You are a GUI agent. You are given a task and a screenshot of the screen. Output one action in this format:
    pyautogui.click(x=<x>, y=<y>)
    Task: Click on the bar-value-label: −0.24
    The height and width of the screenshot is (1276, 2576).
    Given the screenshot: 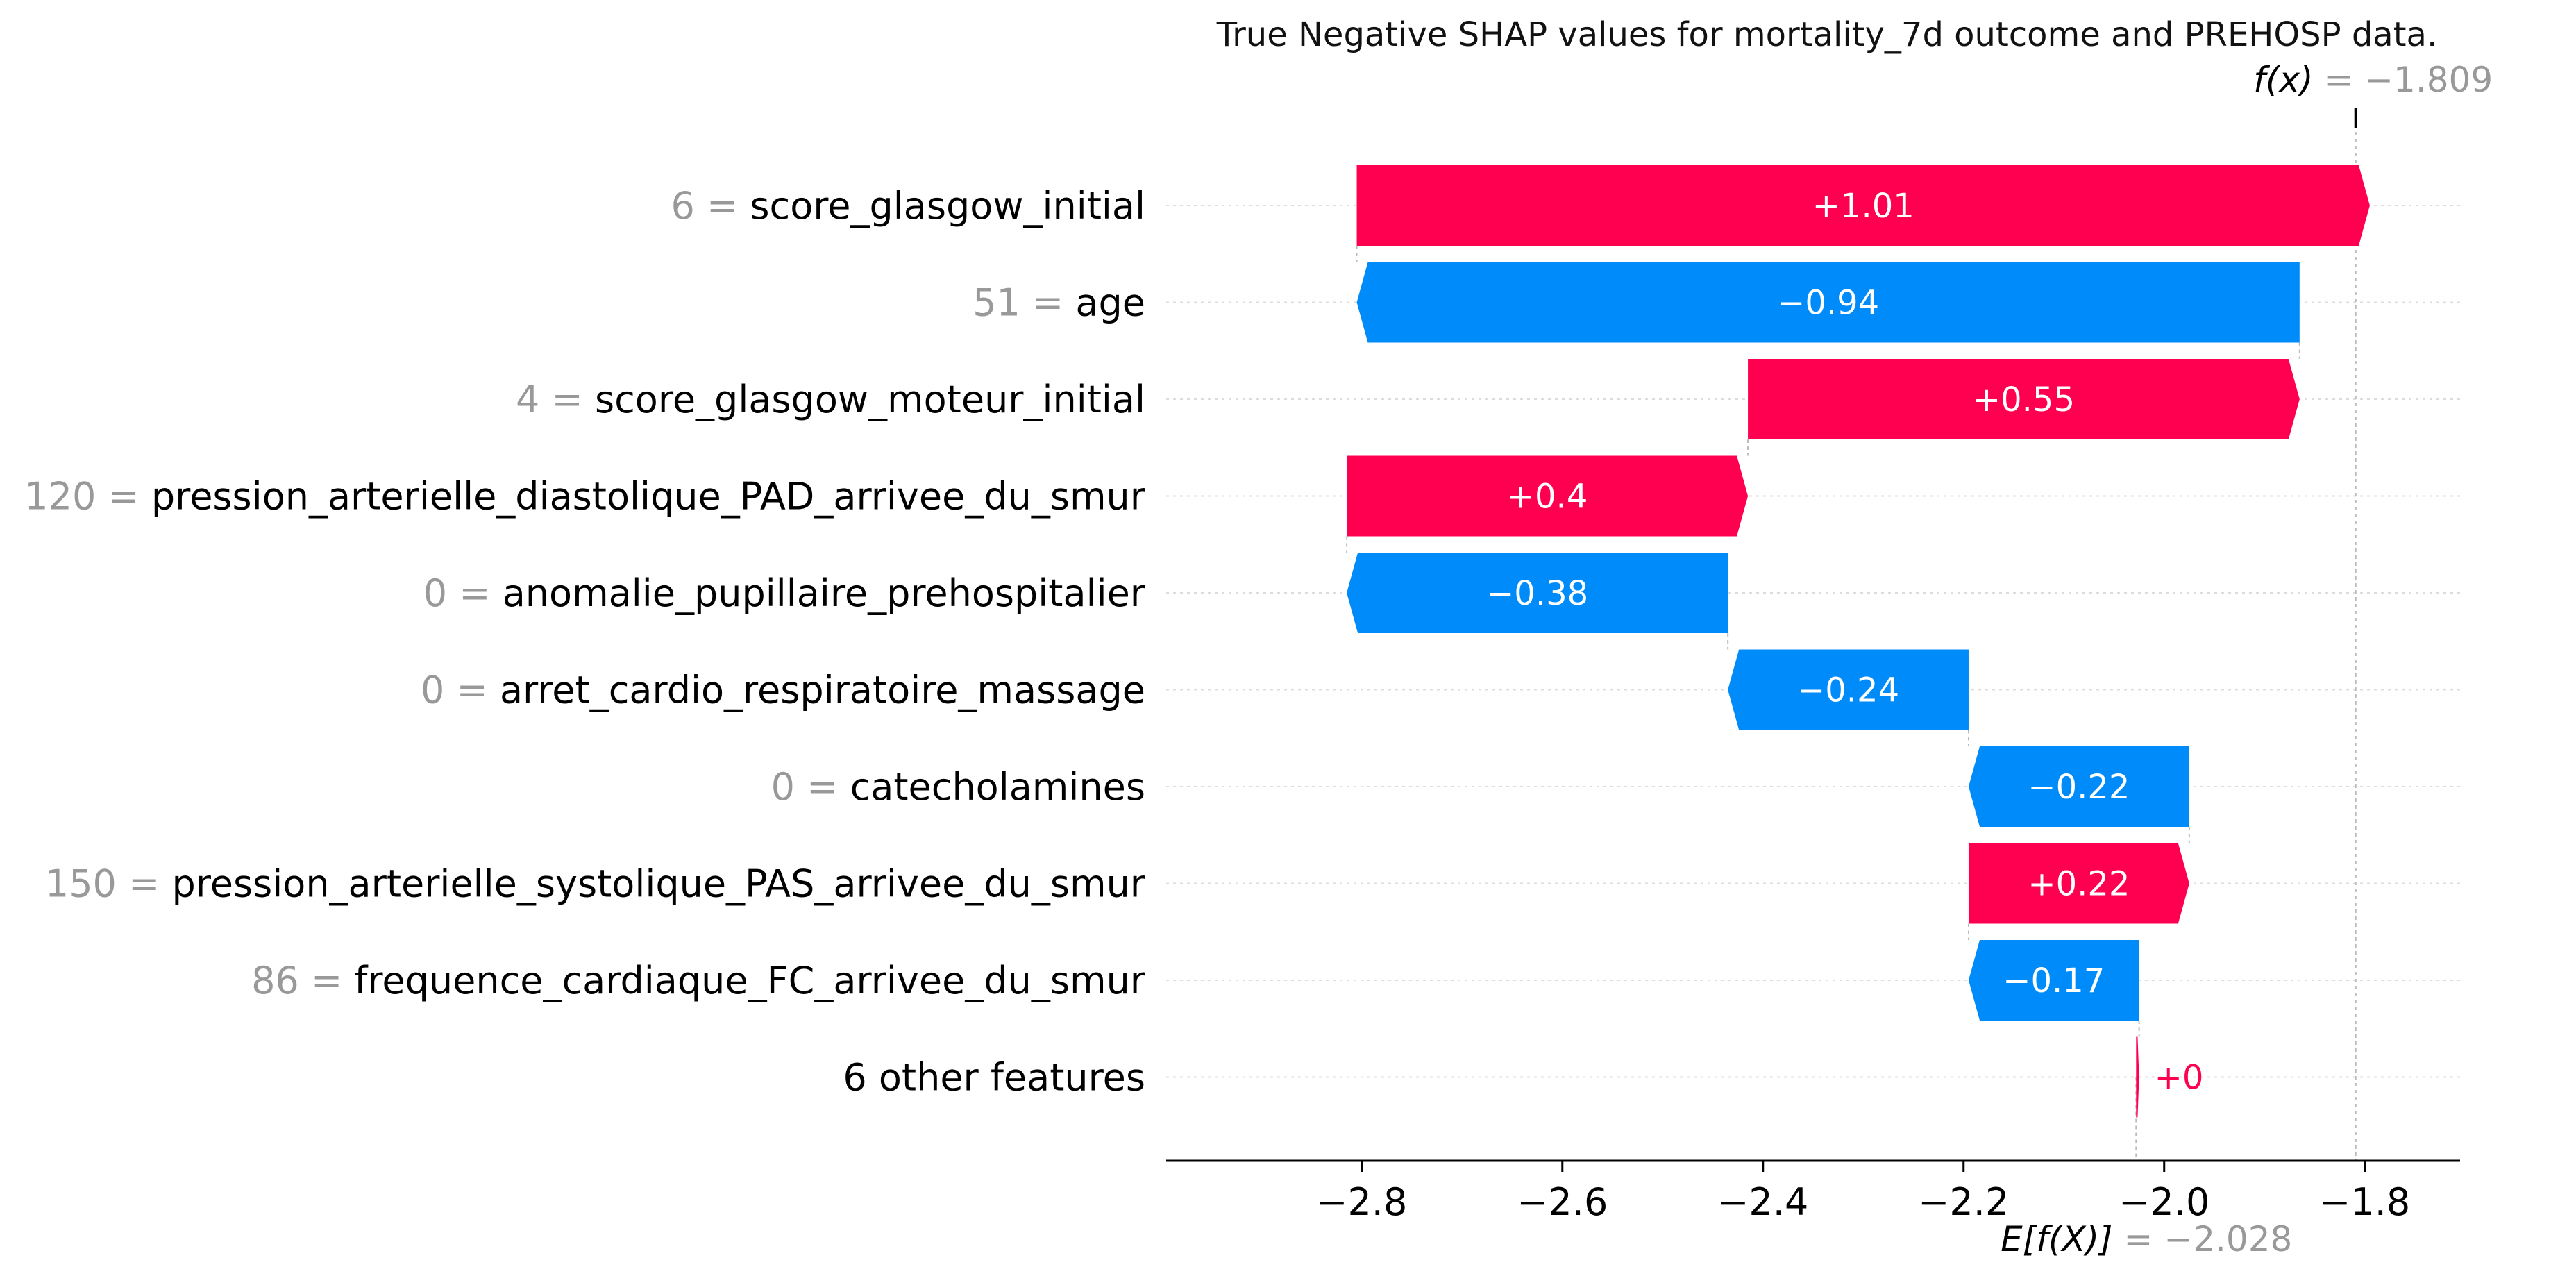 What is the action you would take?
    pyautogui.click(x=1848, y=690)
    